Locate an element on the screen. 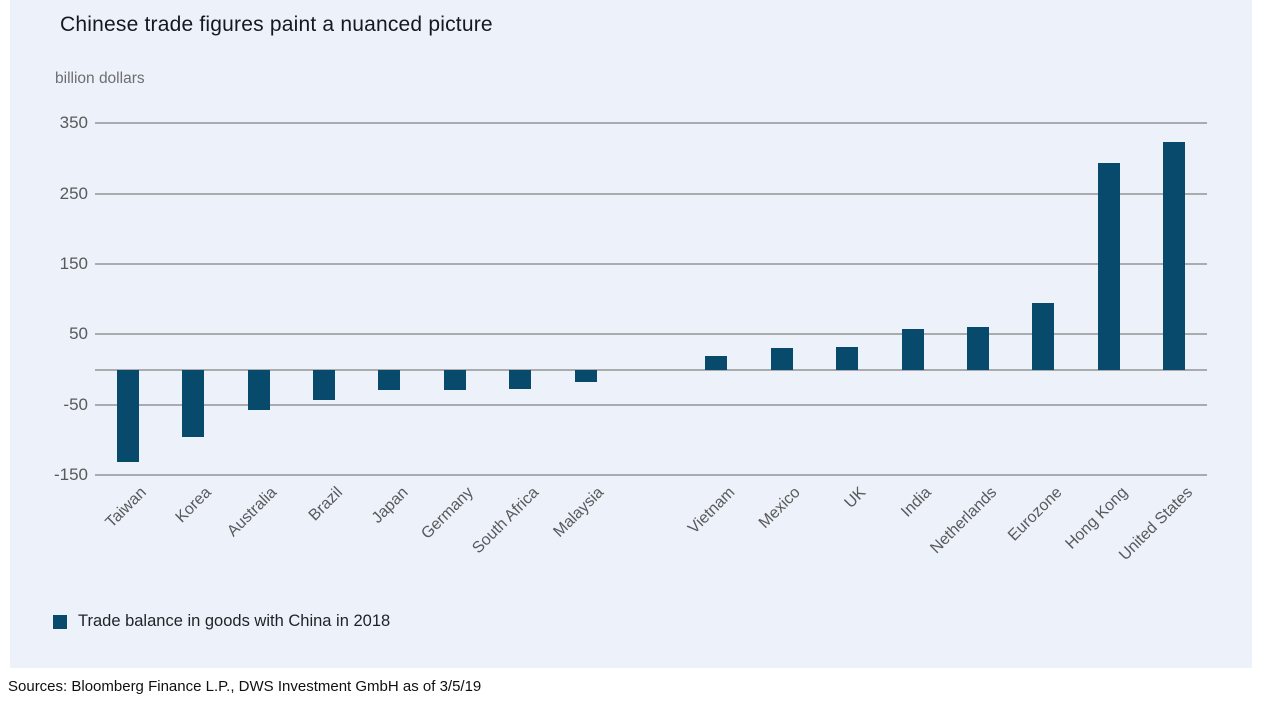 The width and height of the screenshot is (1268, 725). legend-swatch-icon is located at coordinates (60, 621).